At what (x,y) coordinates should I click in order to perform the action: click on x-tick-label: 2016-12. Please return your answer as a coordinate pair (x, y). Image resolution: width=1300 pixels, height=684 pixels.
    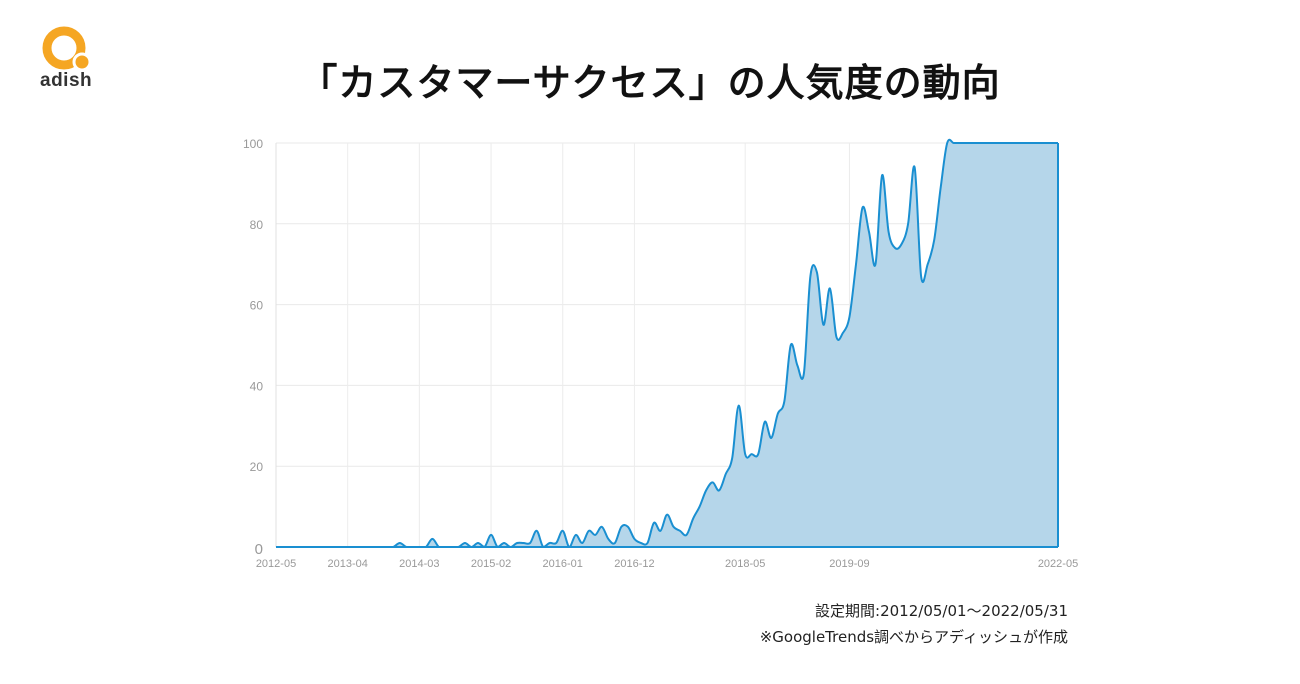
    Looking at the image, I should click on (634, 564).